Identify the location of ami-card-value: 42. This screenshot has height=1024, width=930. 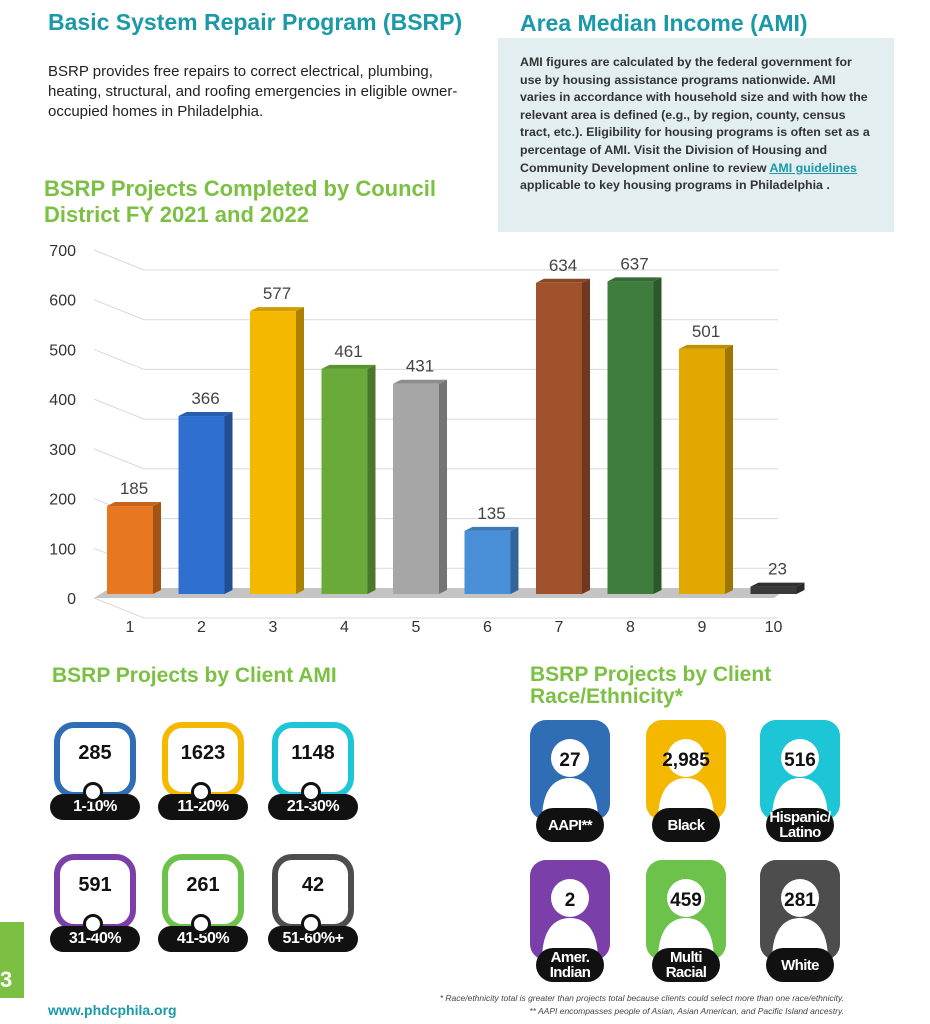
(313, 885).